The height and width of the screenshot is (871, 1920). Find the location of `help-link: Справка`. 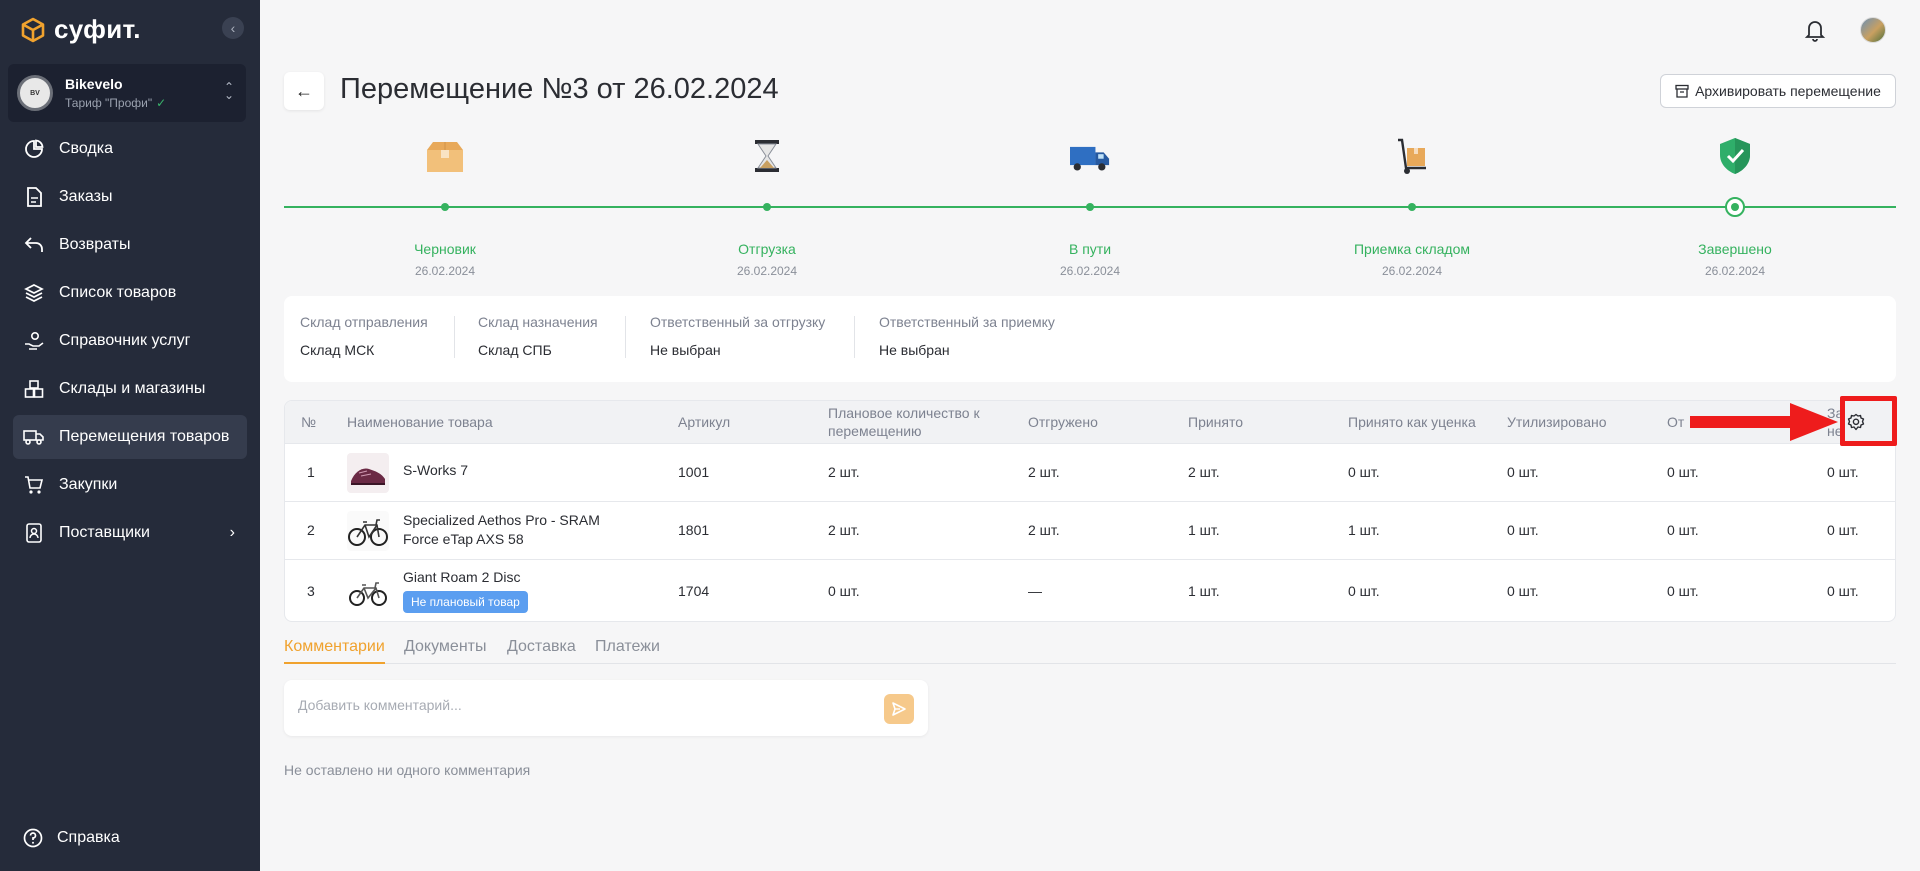

help-link: Справка is located at coordinates (71, 838).